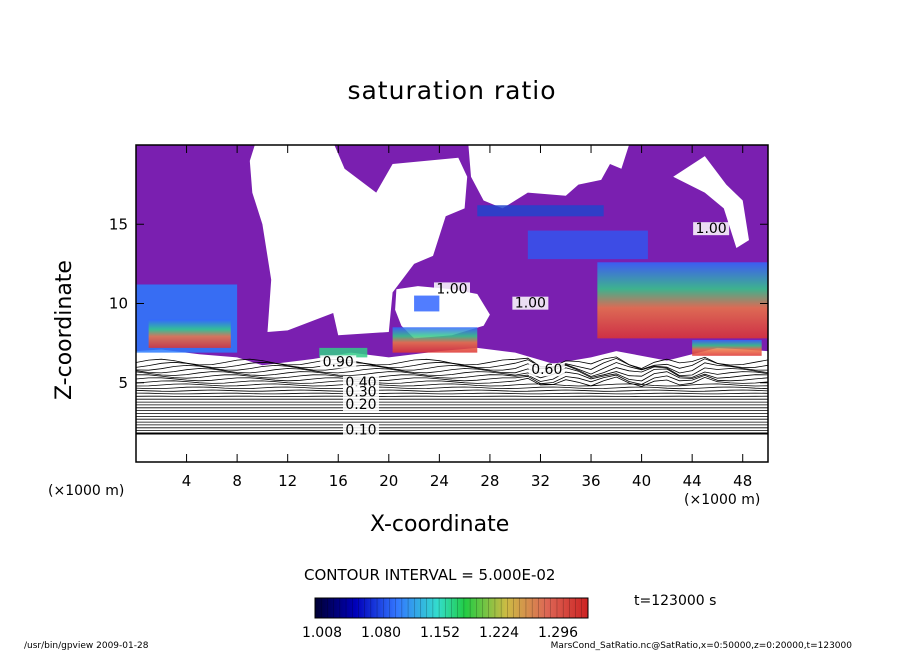 The height and width of the screenshot is (654, 904). I want to click on x-tick-label: 16, so click(338, 481).